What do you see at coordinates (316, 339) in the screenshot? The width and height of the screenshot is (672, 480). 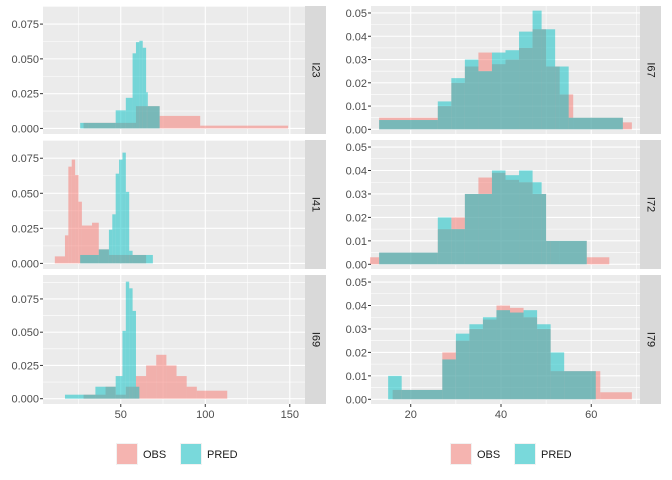 I see `facet-strip-label: I69` at bounding box center [316, 339].